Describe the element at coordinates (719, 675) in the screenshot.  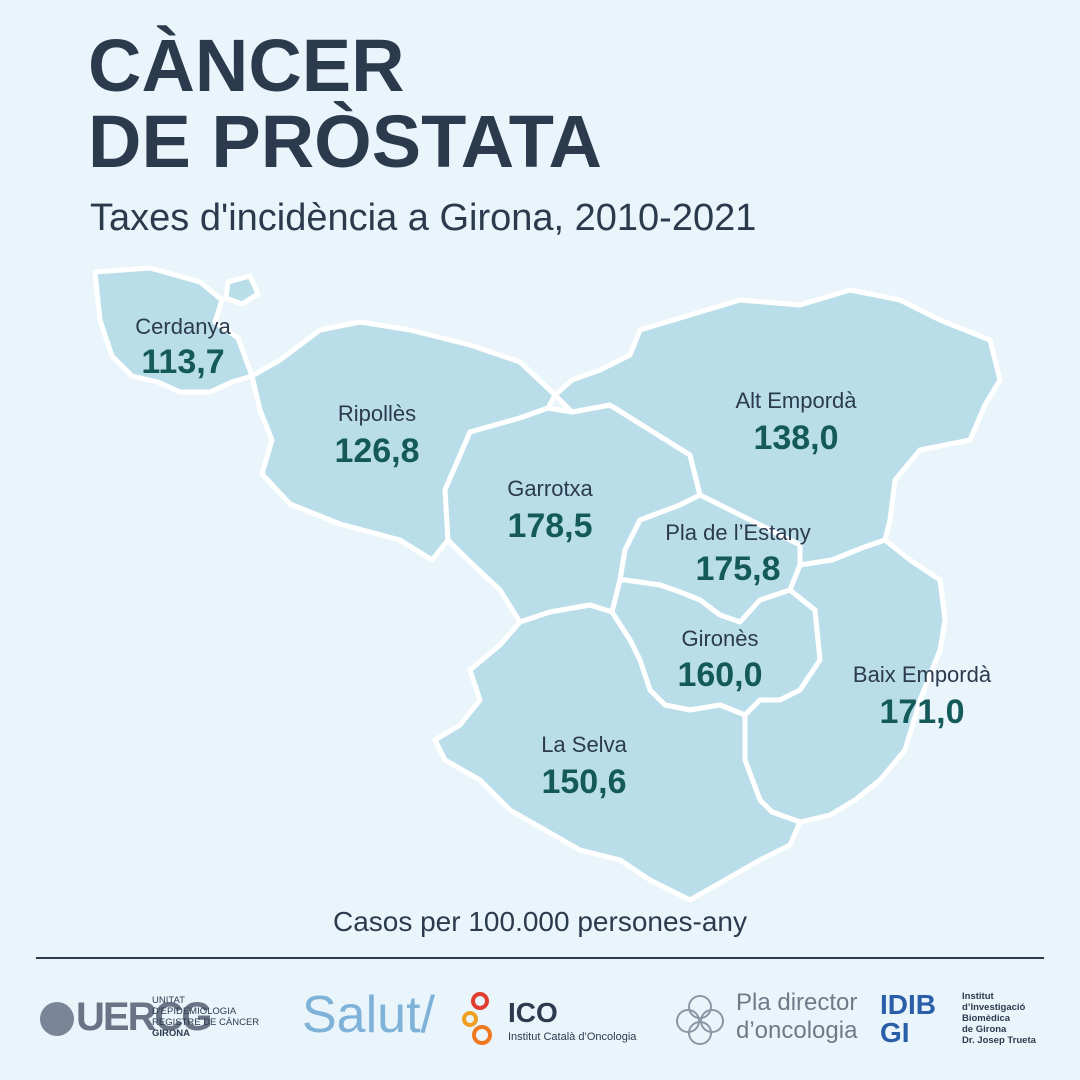
I see `region-value-girones: 160,0` at that location.